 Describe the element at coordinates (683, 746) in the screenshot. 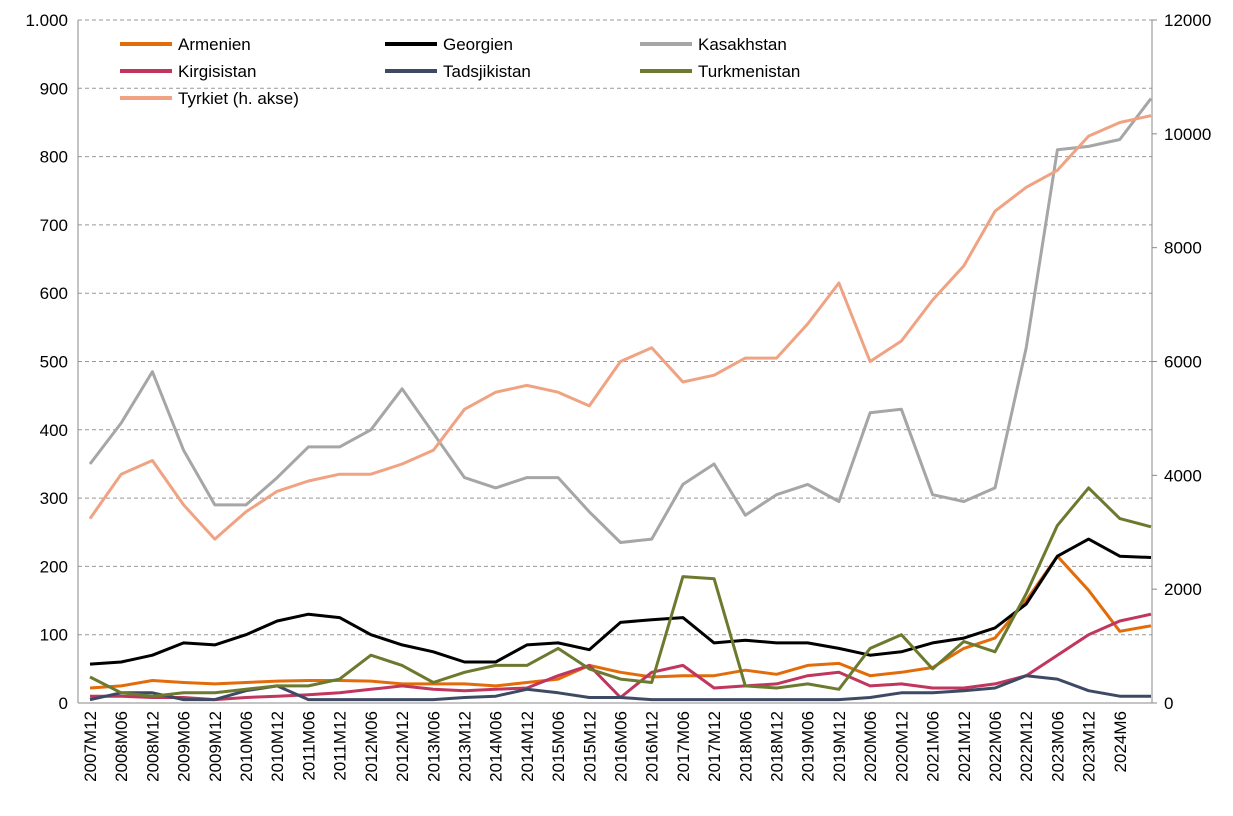

I see `x-tick-label: 2017M06` at that location.